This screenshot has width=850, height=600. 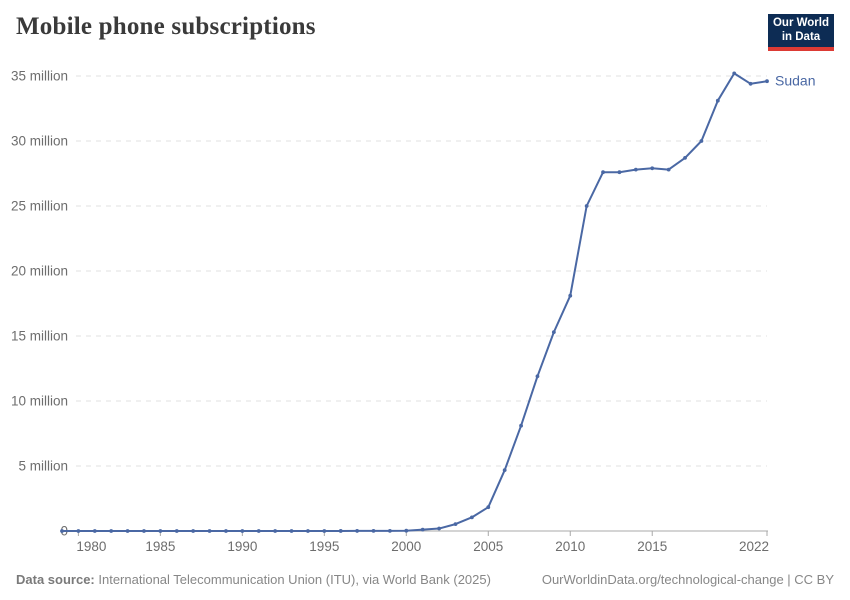 I want to click on y-axis-tick-label: 10 million, so click(x=39, y=401).